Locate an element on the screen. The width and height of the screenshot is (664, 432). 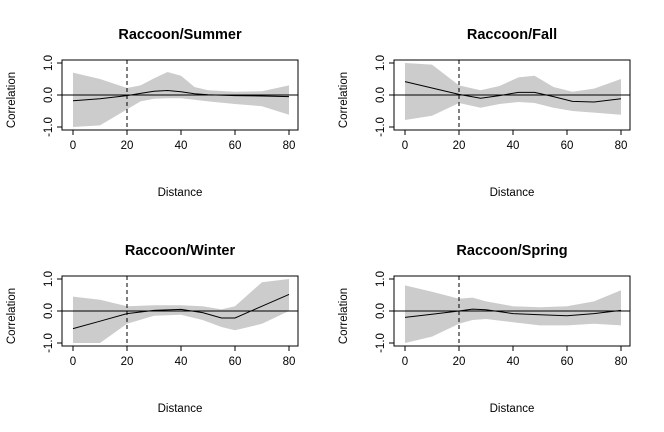
panel-title: Raccoon/Winter is located at coordinates (180, 251).